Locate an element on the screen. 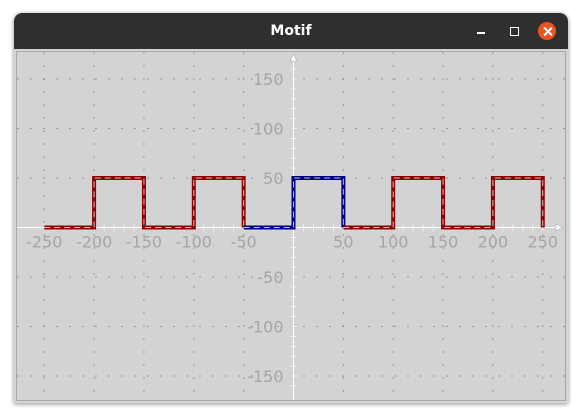 This screenshot has height=419, width=584. chart-series is located at coordinates (293, 203).